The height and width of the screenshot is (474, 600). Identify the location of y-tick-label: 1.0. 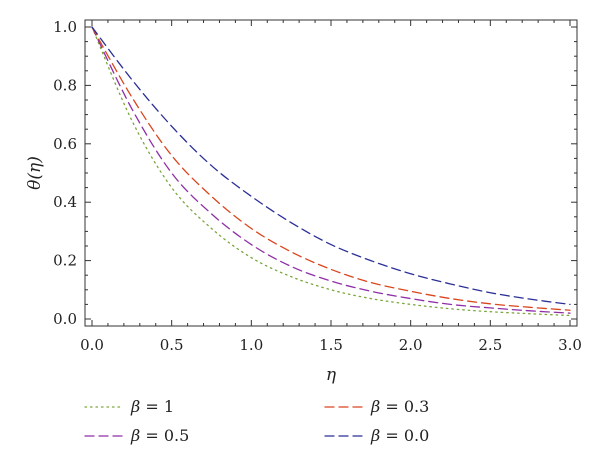
(65, 27).